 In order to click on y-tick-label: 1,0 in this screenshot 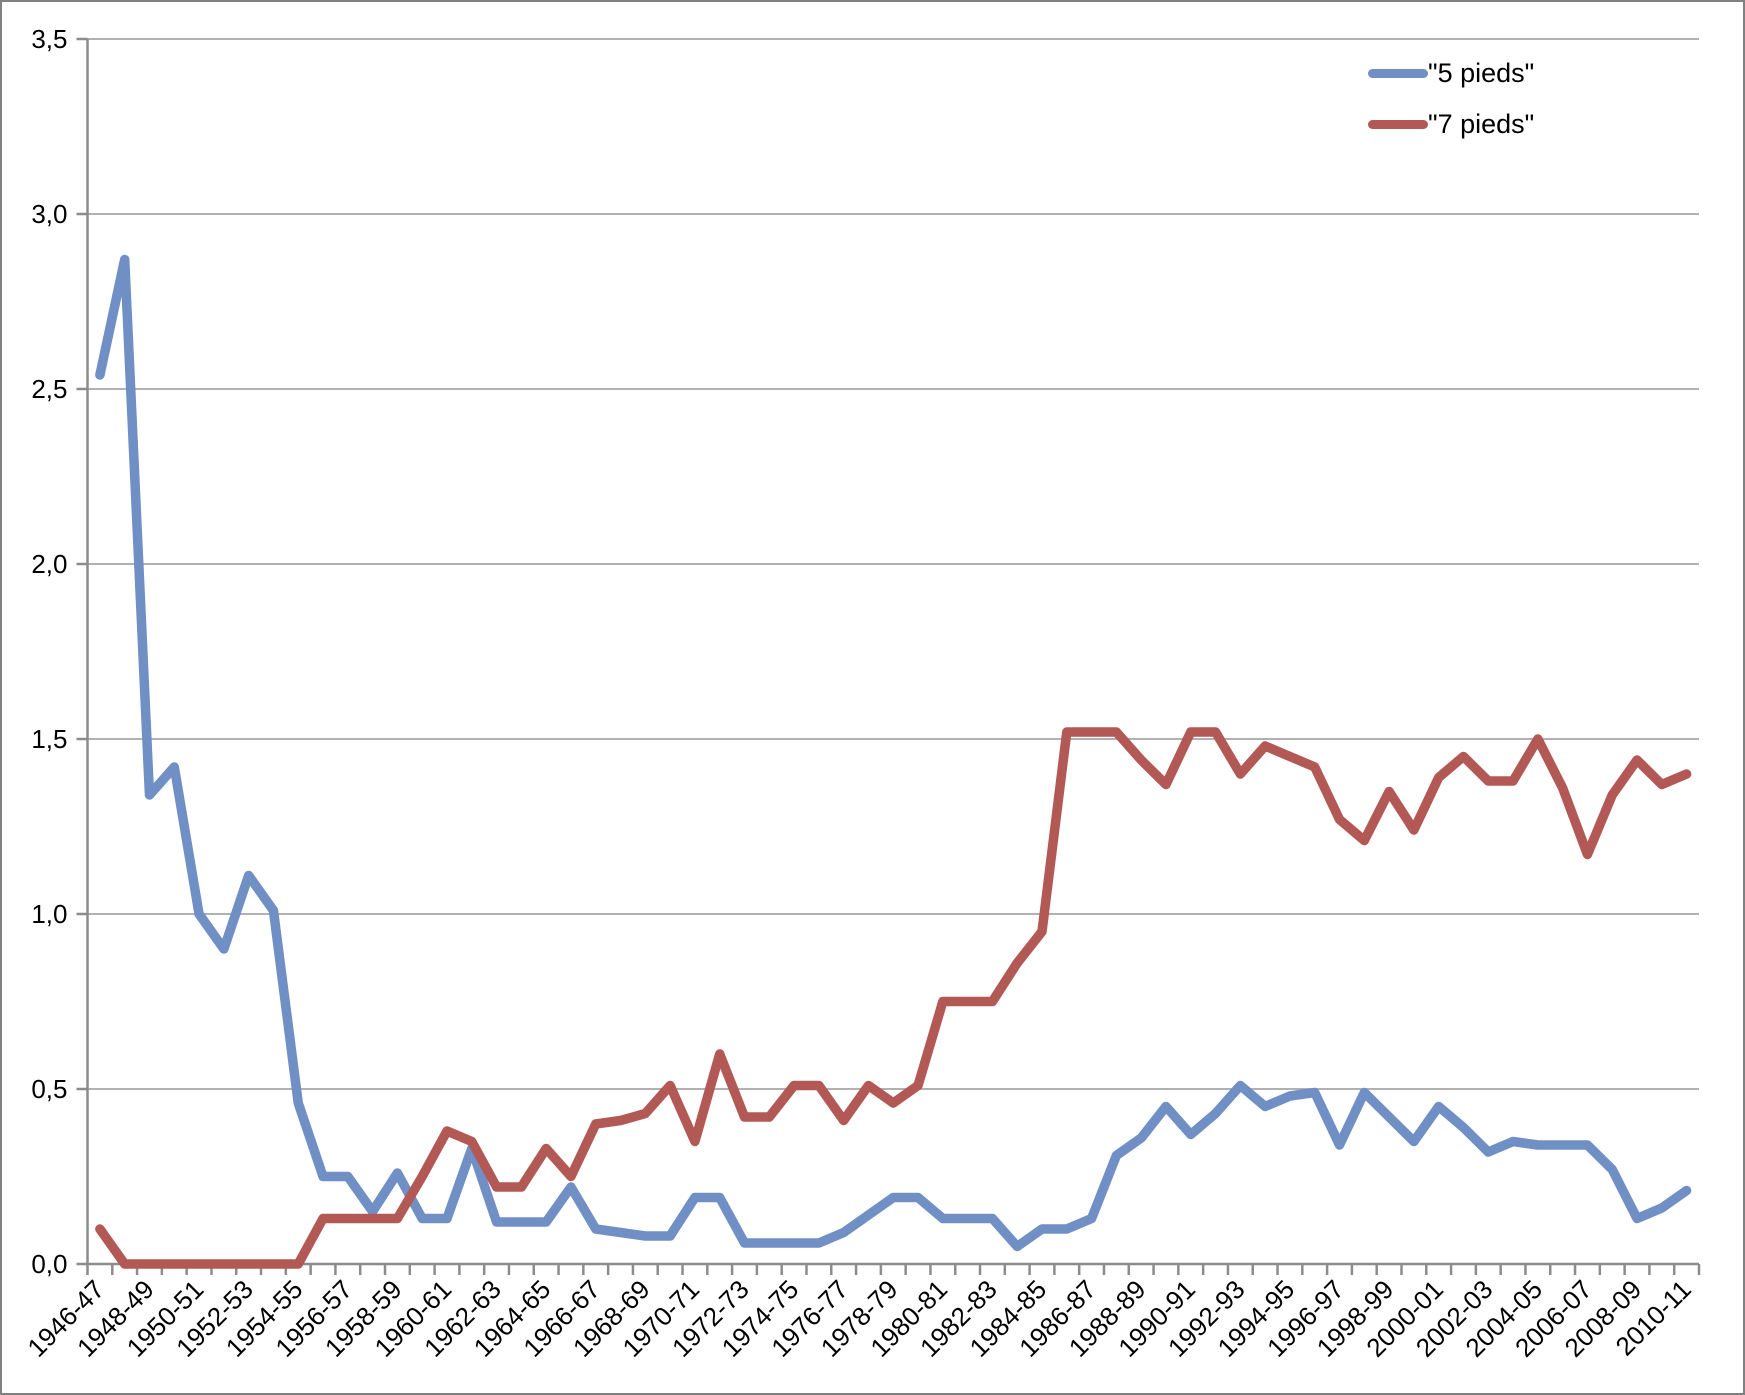, I will do `click(49, 914)`.